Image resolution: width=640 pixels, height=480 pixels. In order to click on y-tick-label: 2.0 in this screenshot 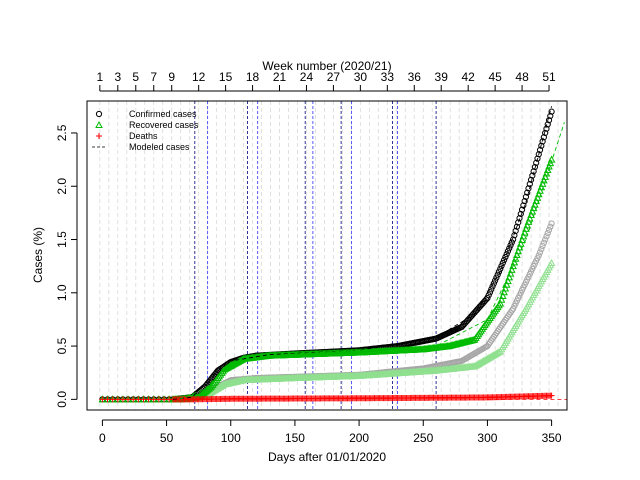, I will do `click(62, 186)`.